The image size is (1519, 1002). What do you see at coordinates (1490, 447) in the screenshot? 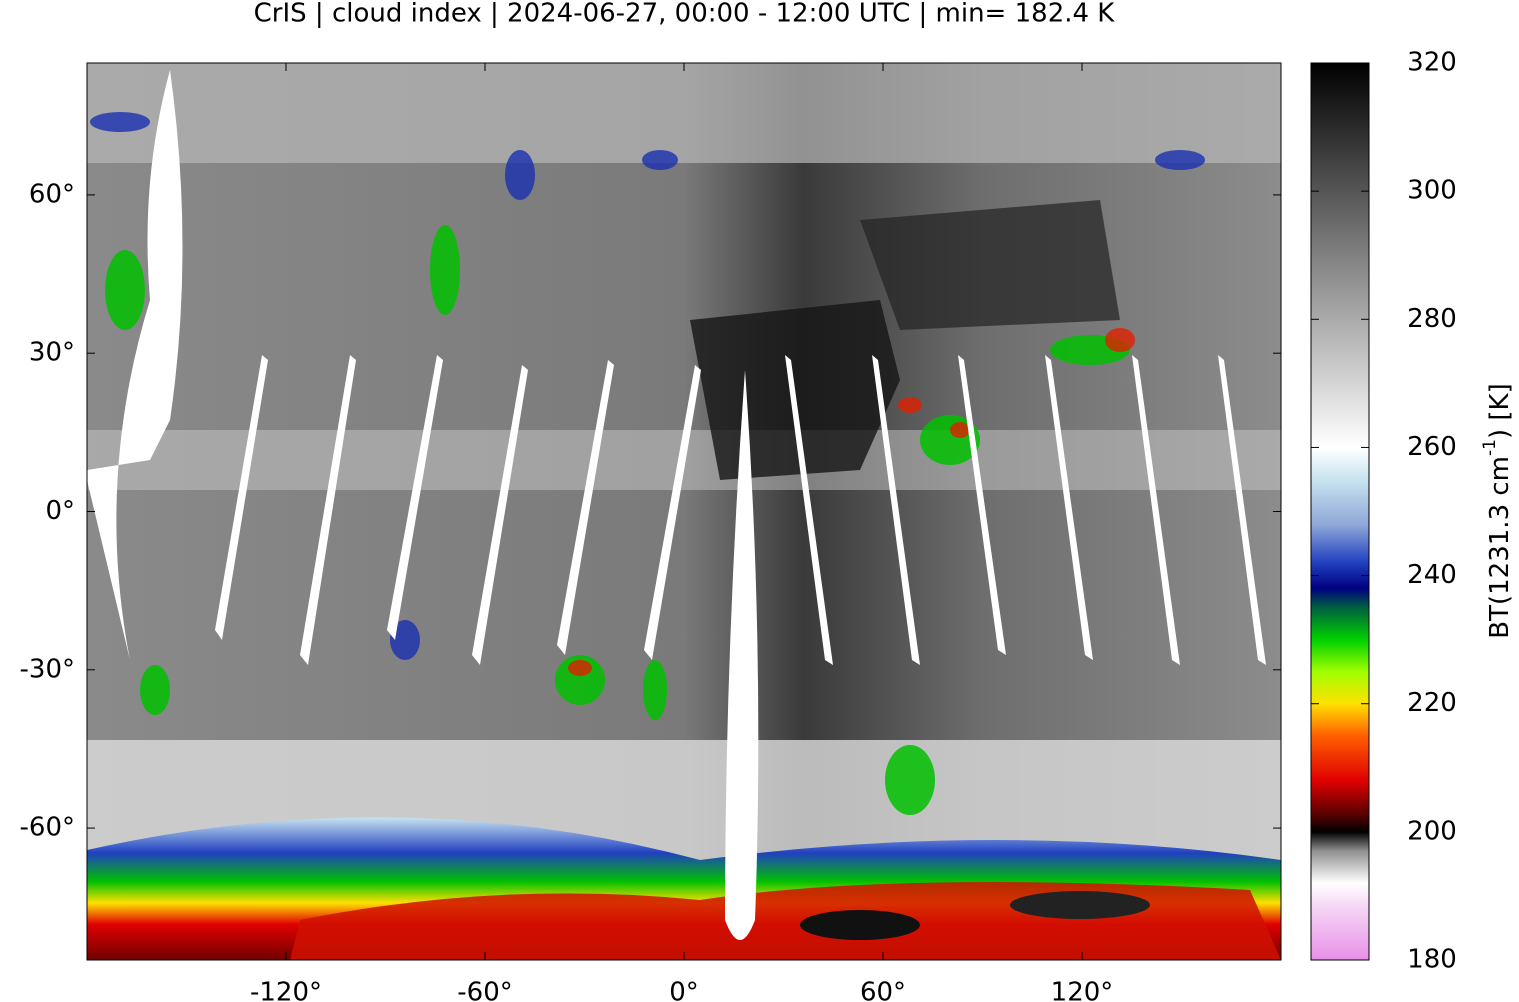
I see `colorbar-label-sup: -1` at bounding box center [1490, 447].